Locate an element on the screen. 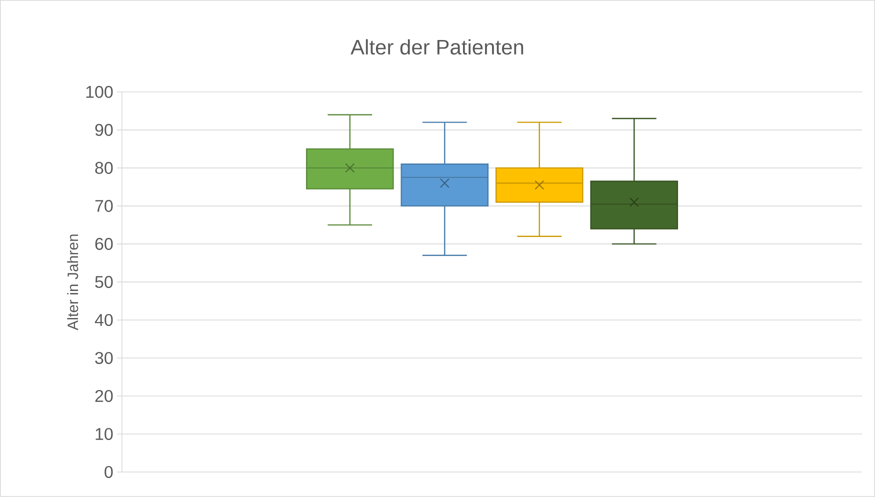 Image resolution: width=875 pixels, height=497 pixels. y-axis-title: Alter in Jahren is located at coordinates (72, 282).